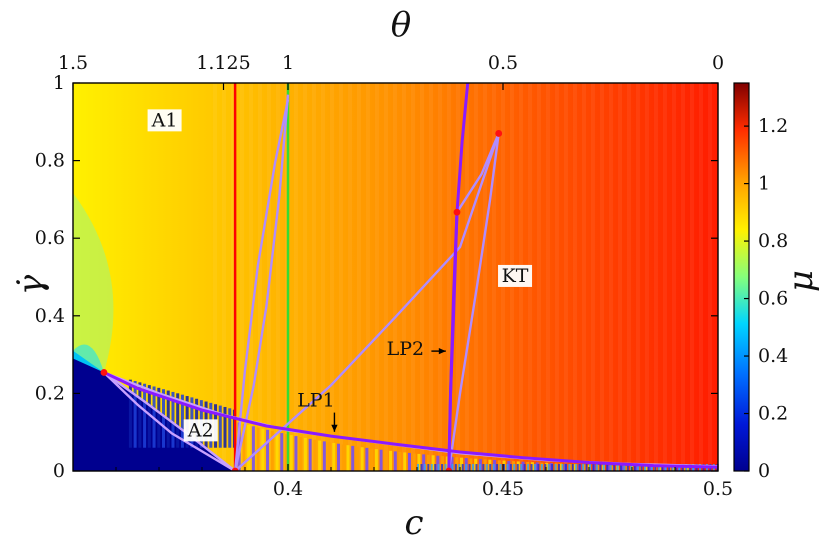 Image resolution: width=830 pixels, height=543 pixels. What do you see at coordinates (773, 414) in the screenshot?
I see `colorbar-tick-label: 0.2` at bounding box center [773, 414].